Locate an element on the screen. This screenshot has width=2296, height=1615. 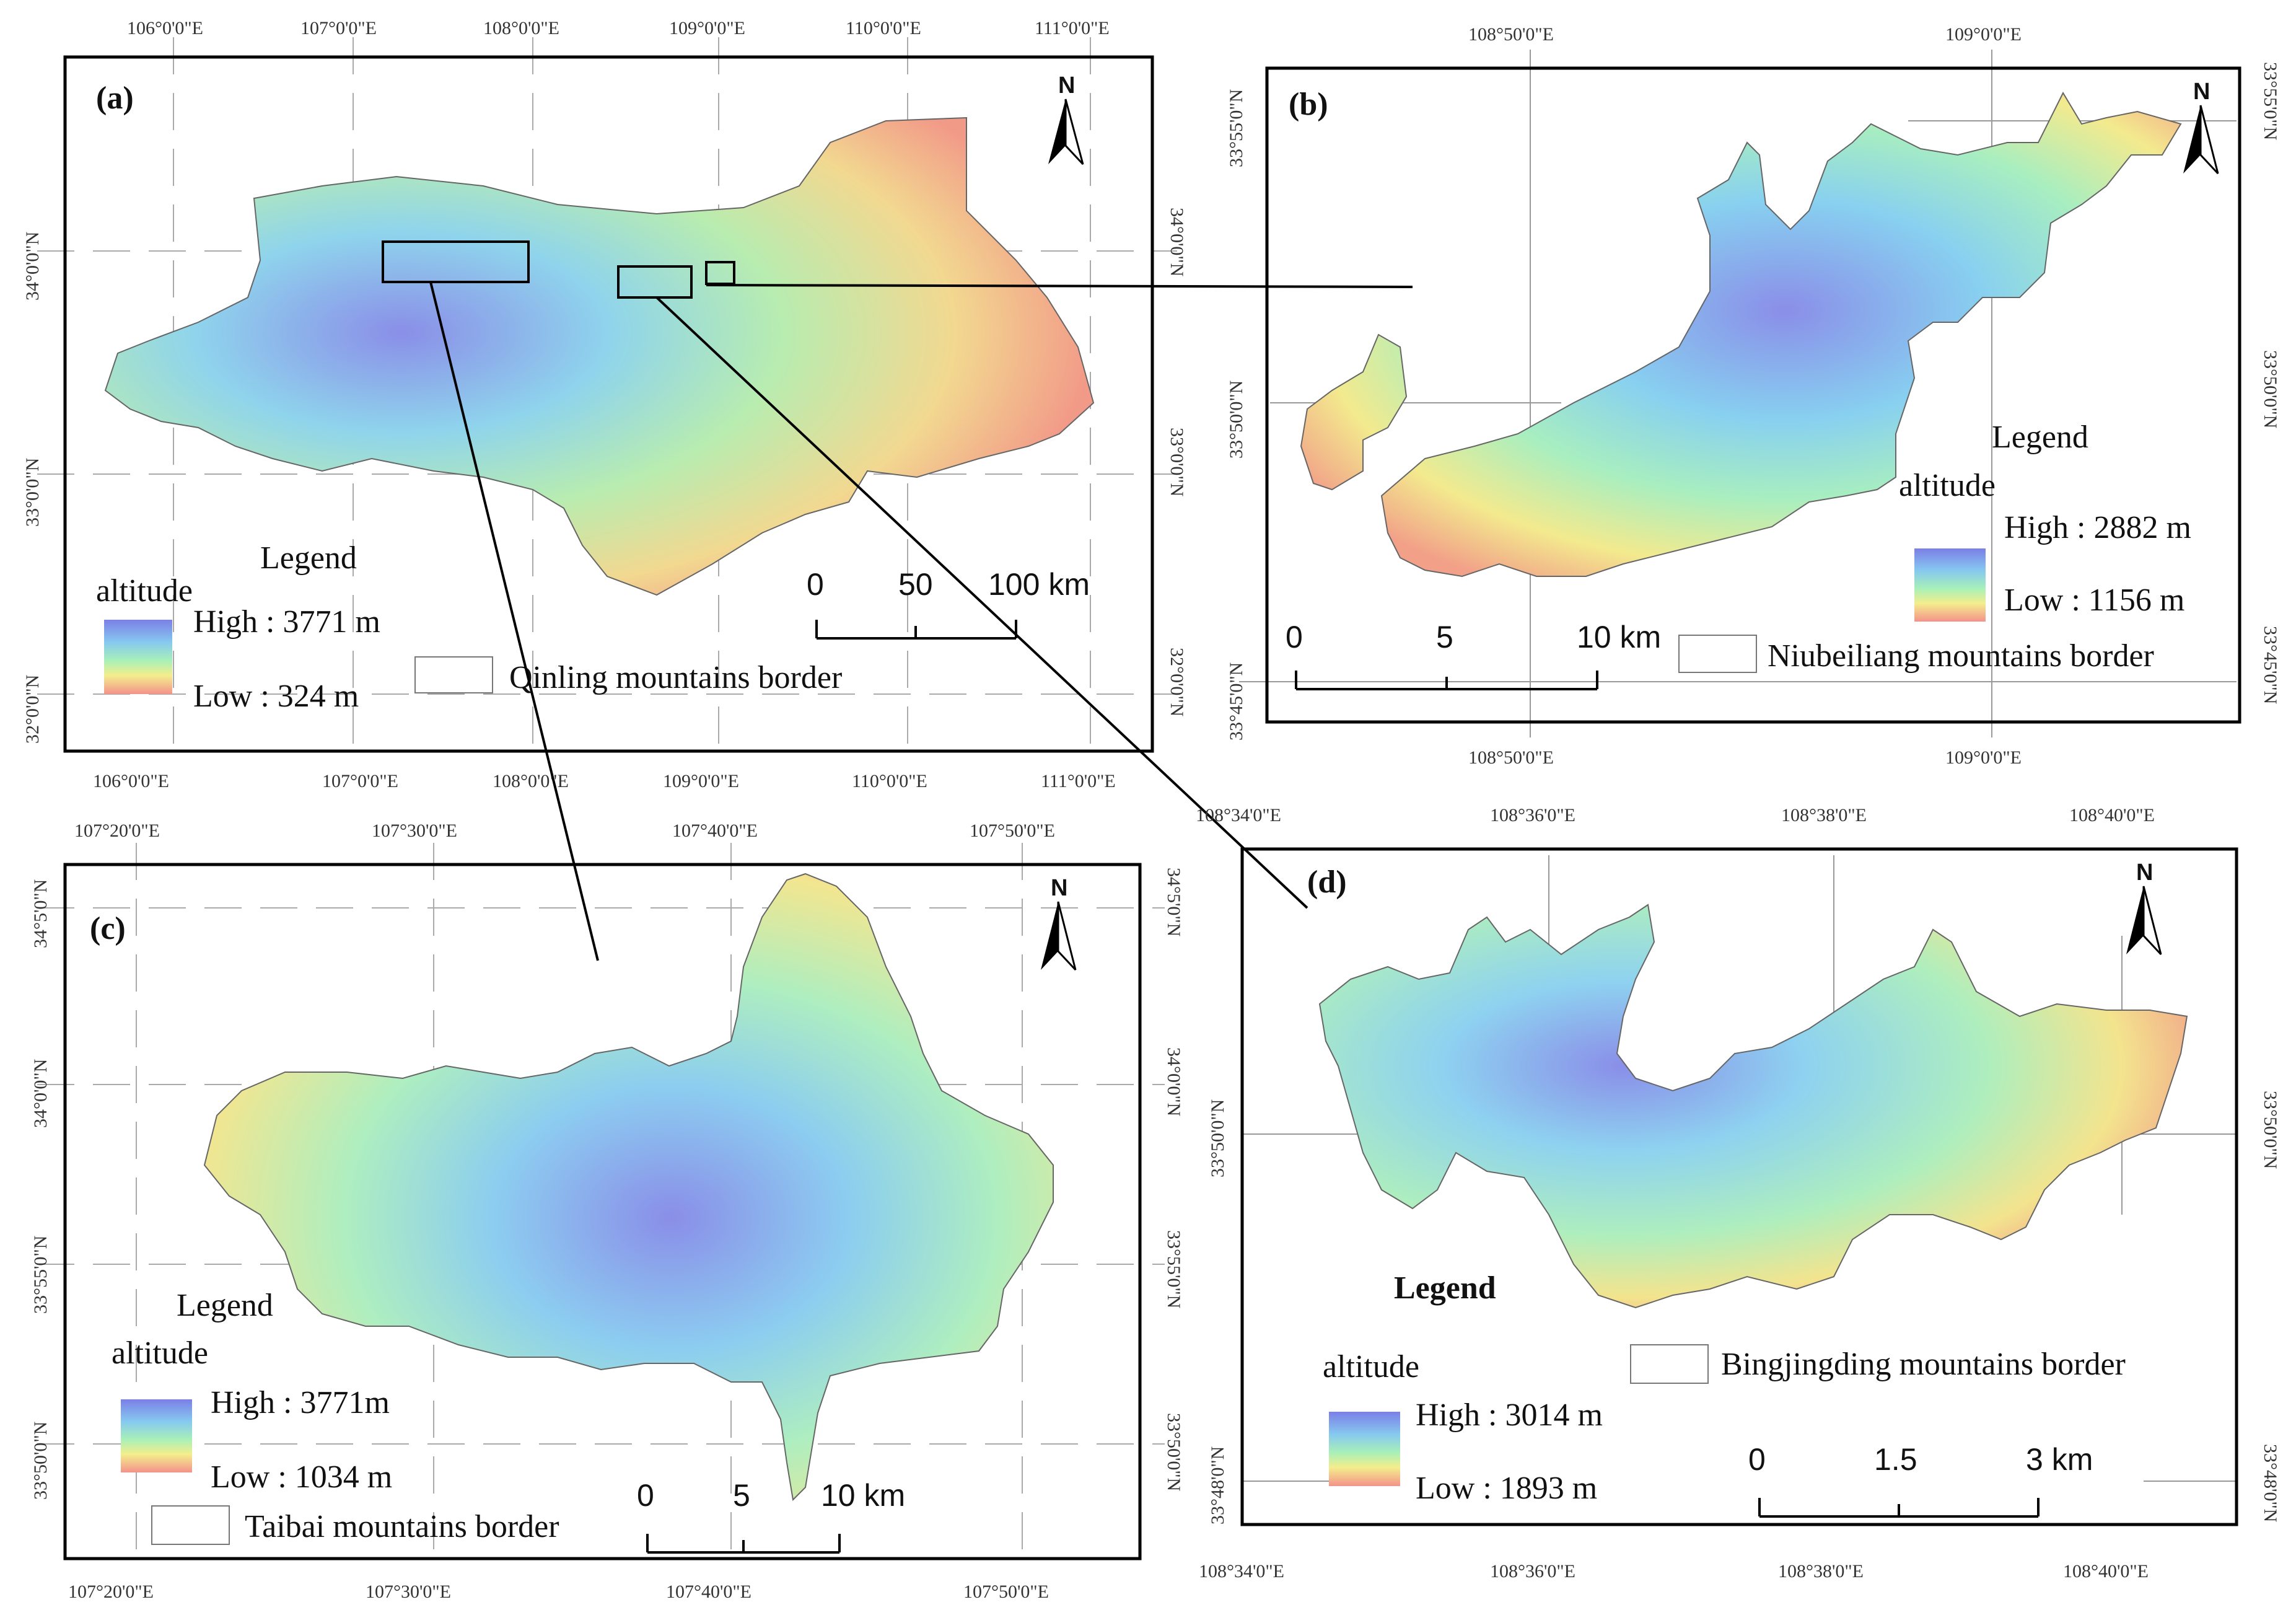
coord-c-top-1: 107°30'0"E is located at coordinates (414, 831).